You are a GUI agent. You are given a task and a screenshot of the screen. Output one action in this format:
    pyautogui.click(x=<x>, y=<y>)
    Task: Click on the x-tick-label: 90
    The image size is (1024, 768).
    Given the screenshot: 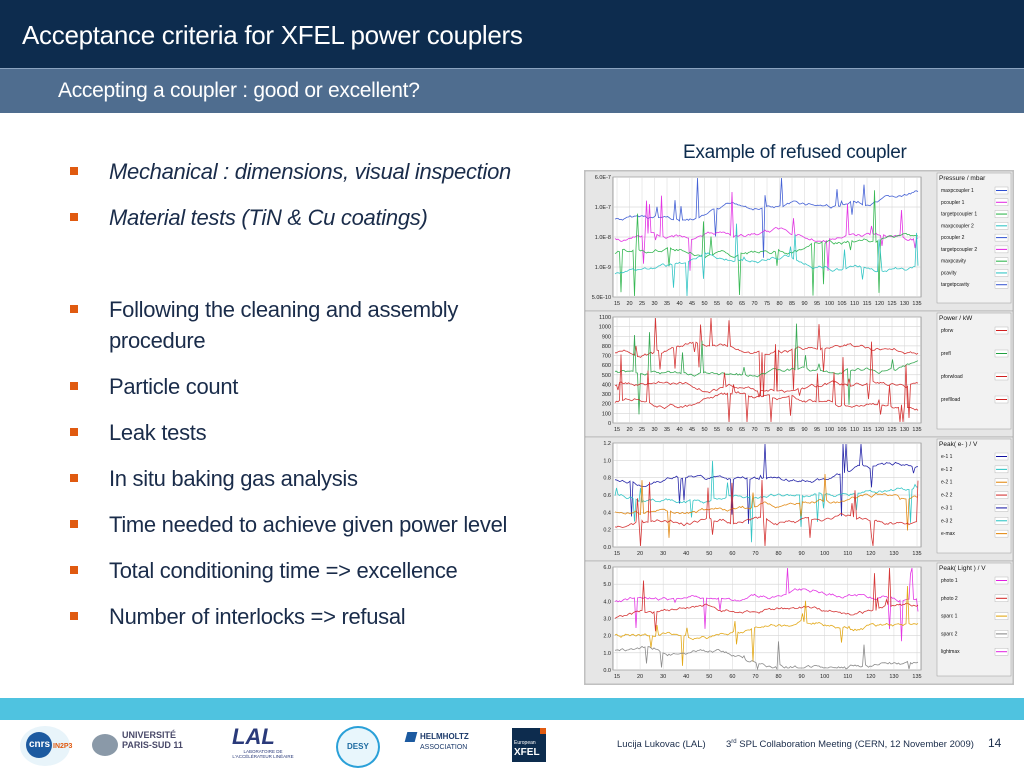 What is the action you would take?
    pyautogui.click(x=802, y=554)
    